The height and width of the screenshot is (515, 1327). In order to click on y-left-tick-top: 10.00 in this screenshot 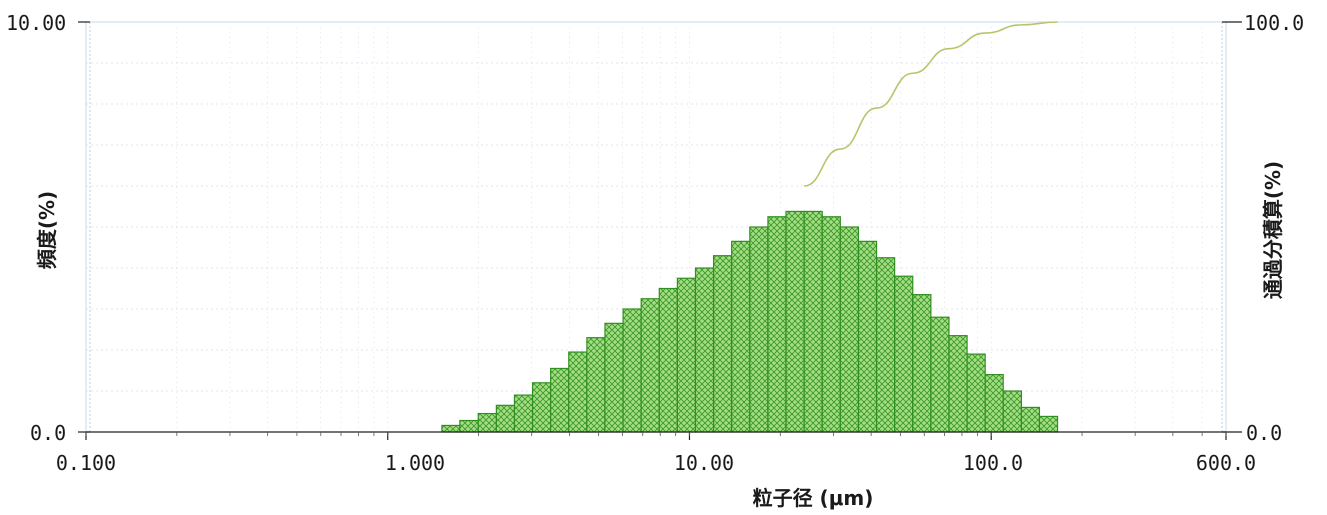, I will do `click(36, 23)`.